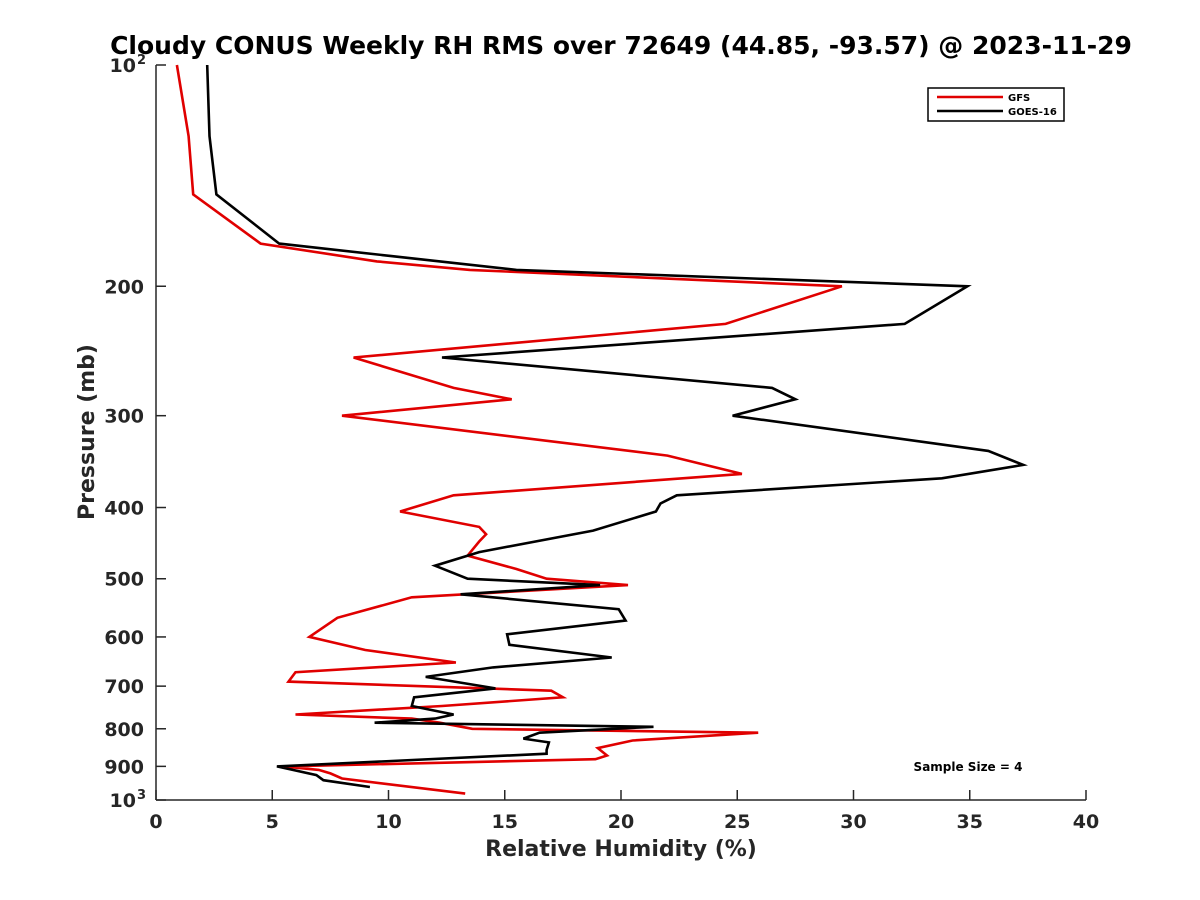  I want to click on x-tick-label: 40, so click(1086, 822).